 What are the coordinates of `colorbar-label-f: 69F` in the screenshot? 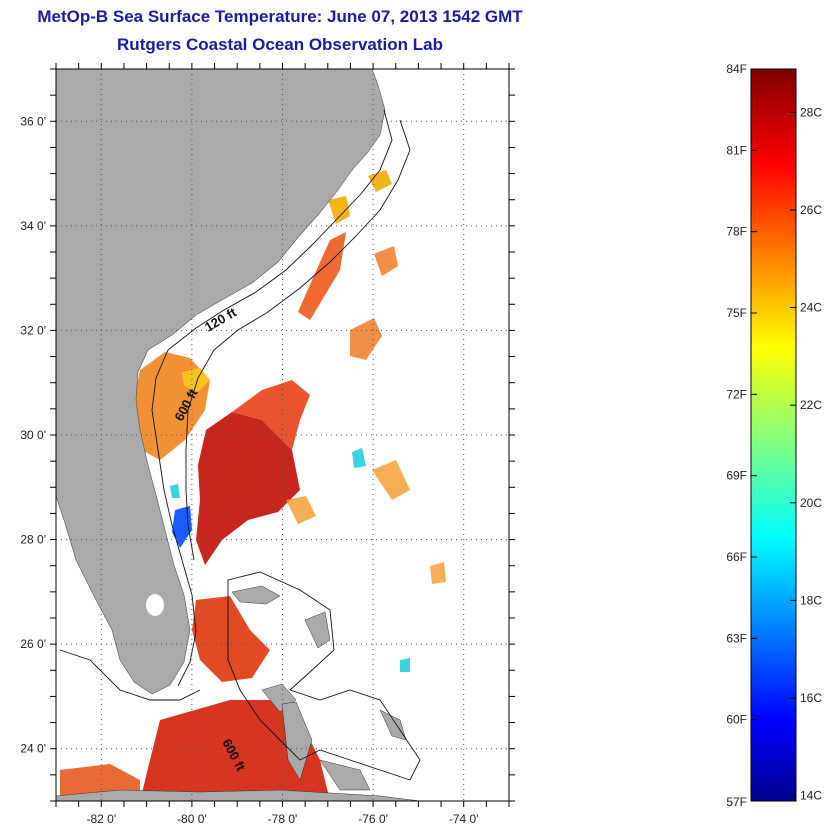 It's located at (736, 476).